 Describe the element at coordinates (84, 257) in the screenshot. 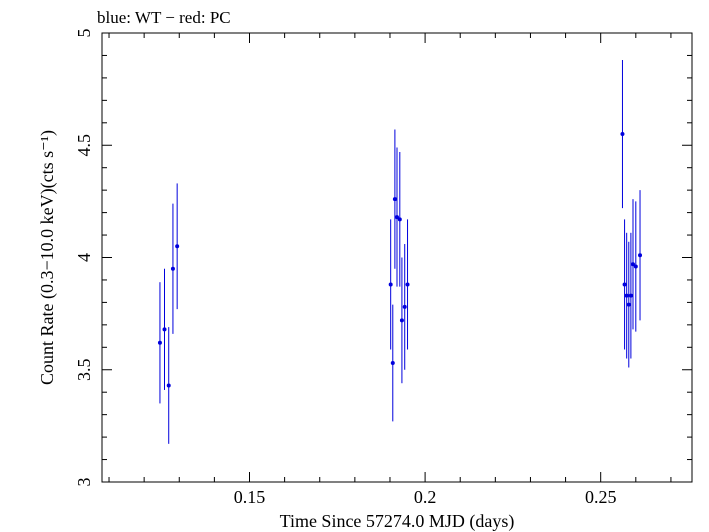

I see `y-tick-label: 4` at that location.